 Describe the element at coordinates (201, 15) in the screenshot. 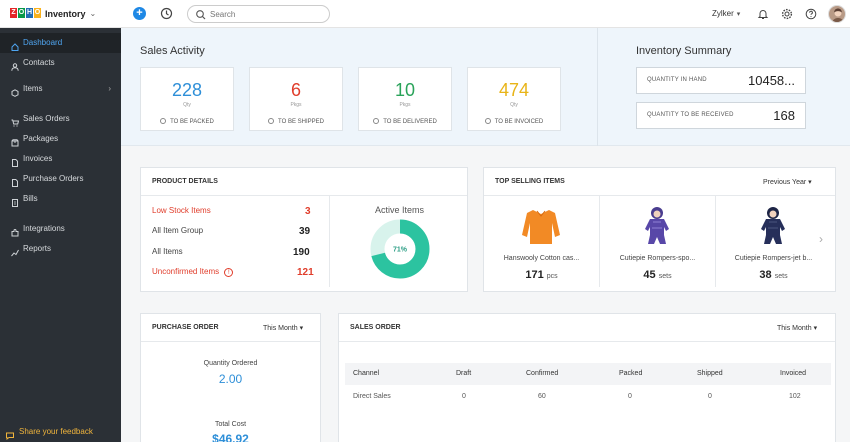

I see `search-icon` at that location.